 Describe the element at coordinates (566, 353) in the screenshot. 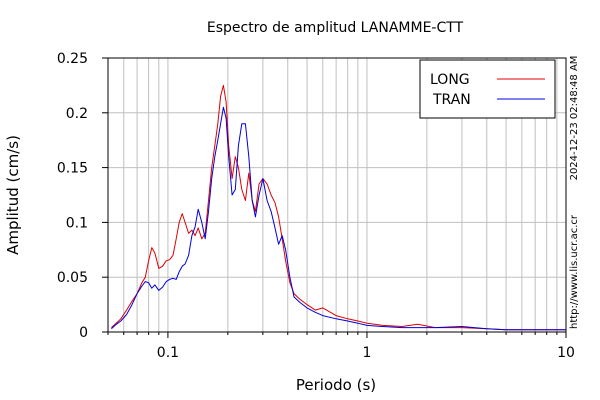

I see `x-tick-label: 10` at that location.